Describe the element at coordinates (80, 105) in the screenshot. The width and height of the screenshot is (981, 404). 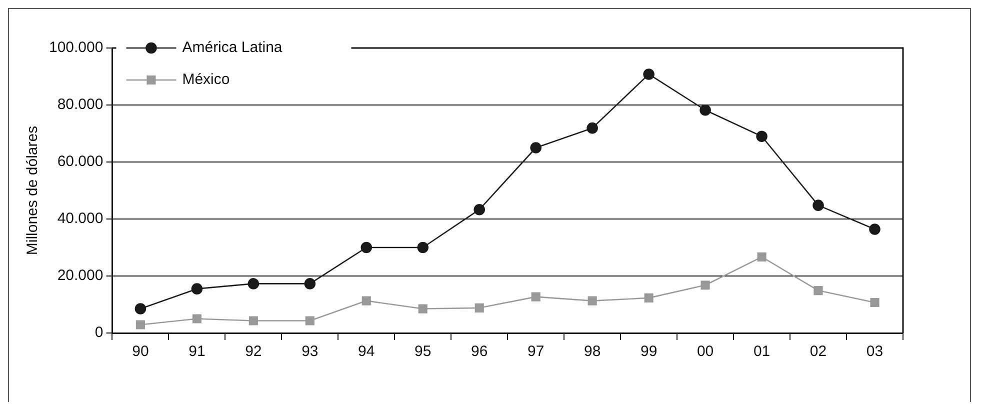
I see `y-tick-label: 80.000` at that location.